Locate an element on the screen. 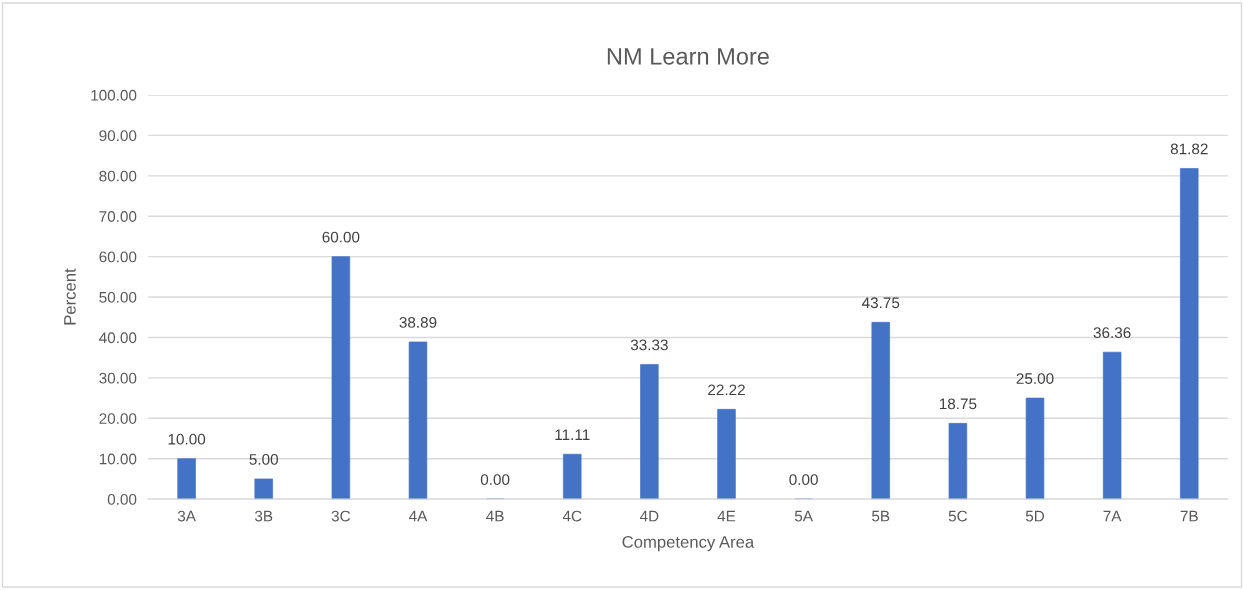 This screenshot has width=1244, height=590. x-tick-label: 5C is located at coordinates (958, 516).